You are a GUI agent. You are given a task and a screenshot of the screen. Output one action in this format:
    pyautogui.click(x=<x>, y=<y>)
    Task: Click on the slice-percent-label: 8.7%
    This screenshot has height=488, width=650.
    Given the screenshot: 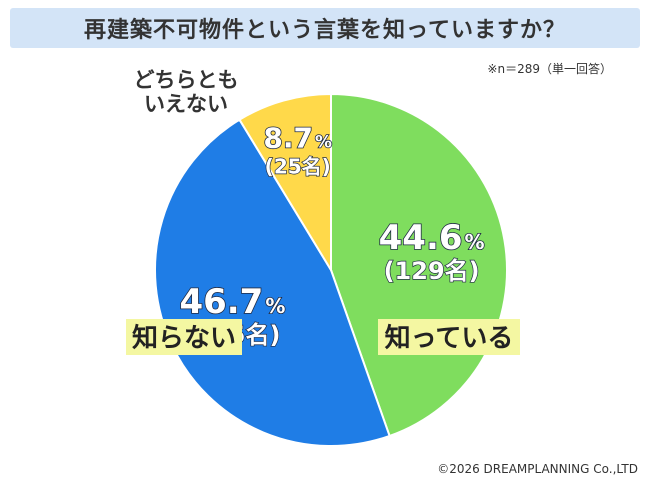 What is the action you would take?
    pyautogui.click(x=297, y=137)
    